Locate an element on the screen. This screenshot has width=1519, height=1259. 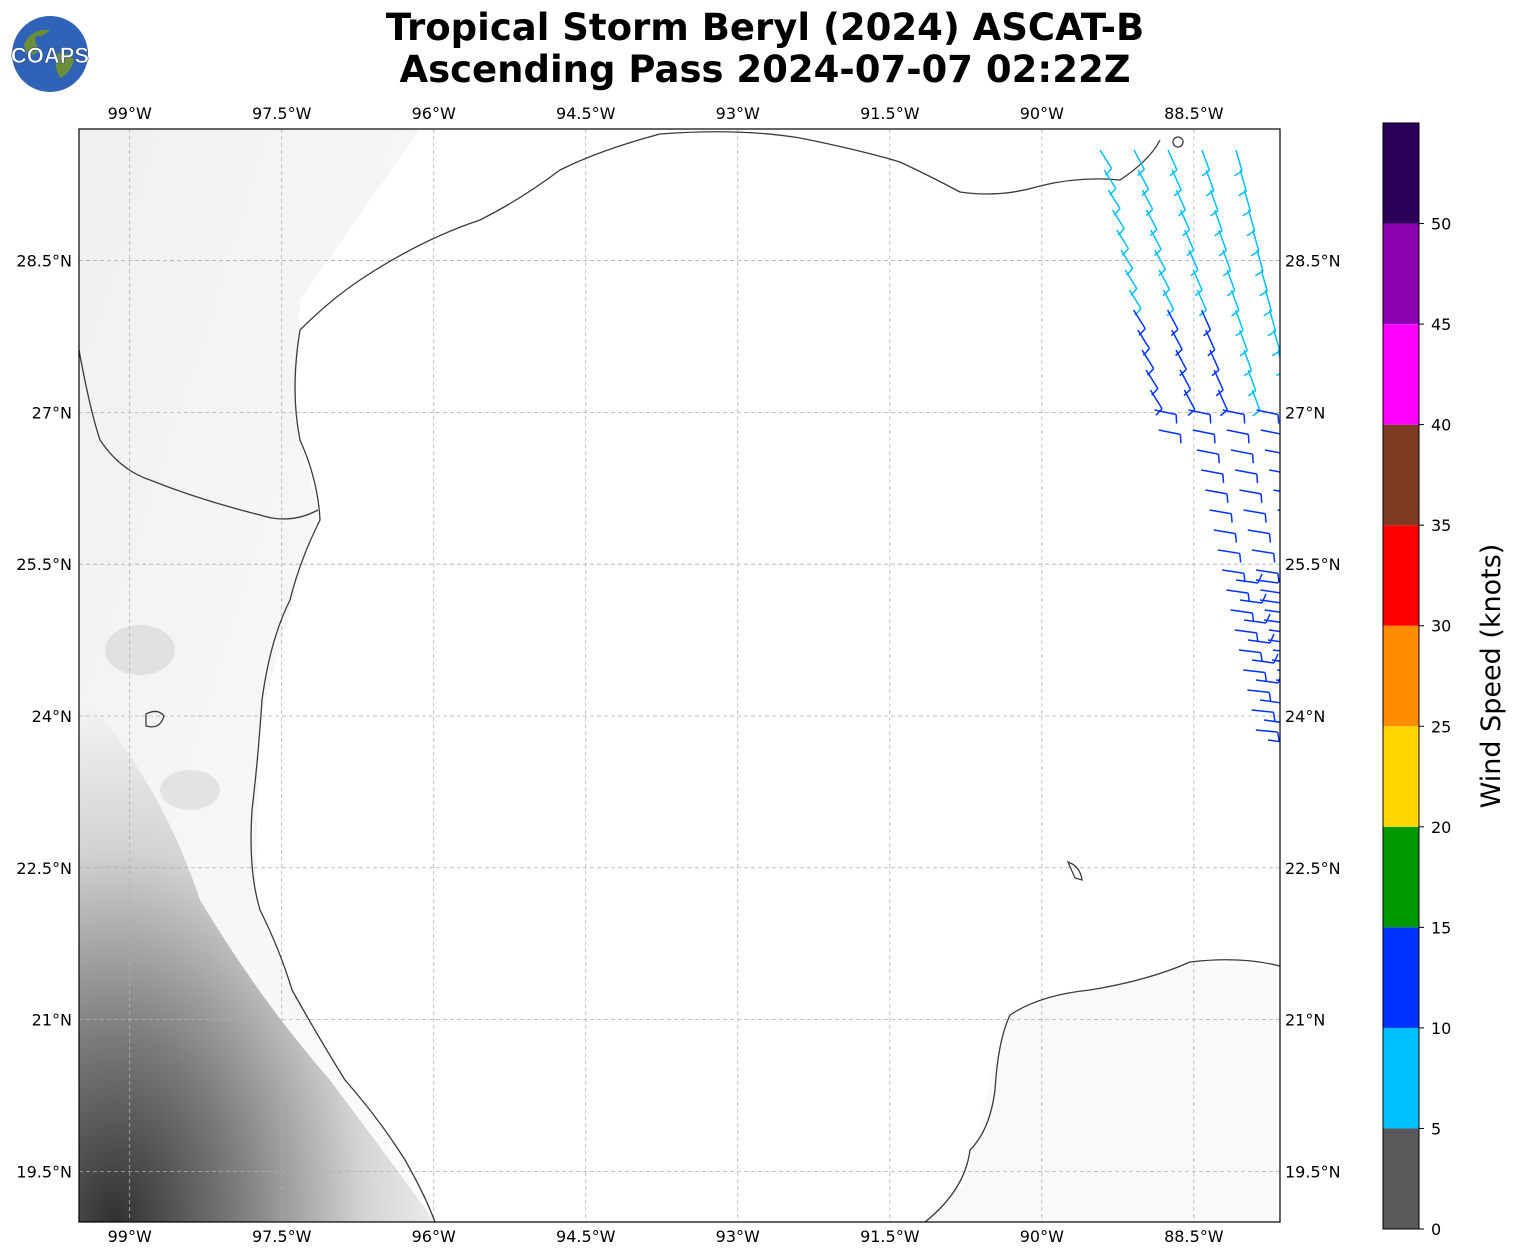
coastline-yucatan is located at coordinates (1102, 1090).